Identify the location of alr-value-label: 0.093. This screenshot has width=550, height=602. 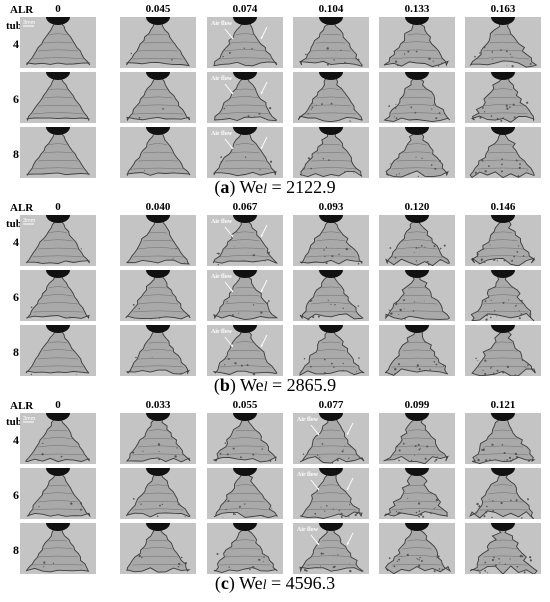
(331, 207).